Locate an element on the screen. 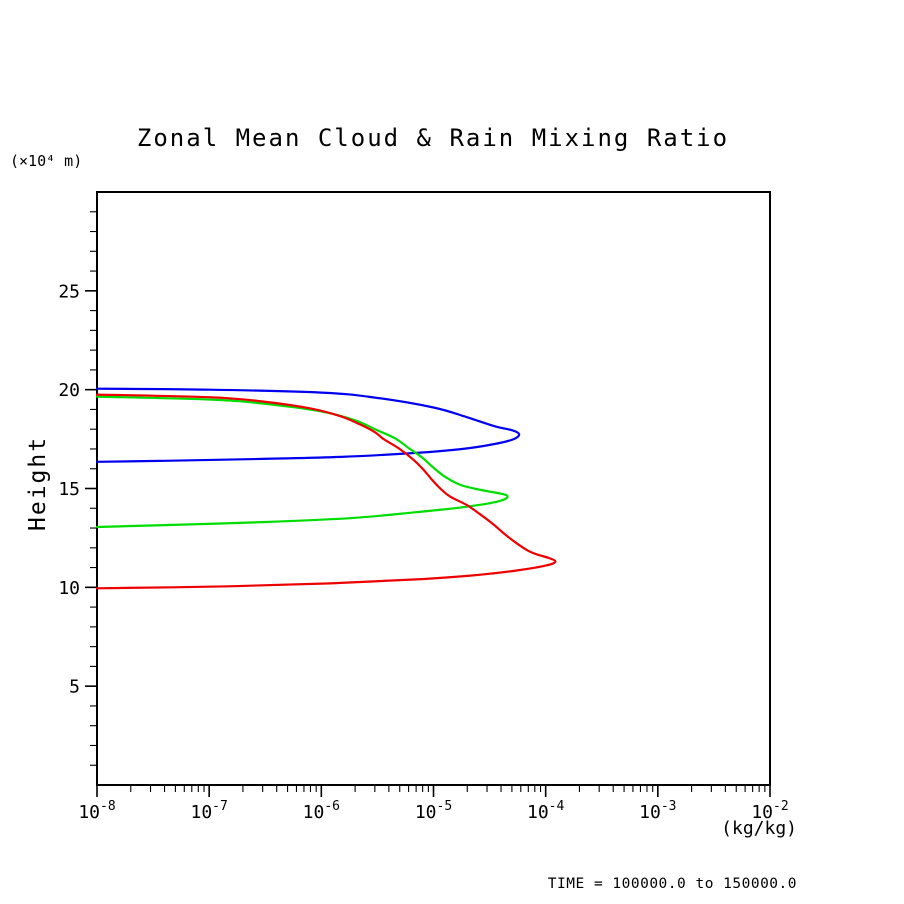 The width and height of the screenshot is (904, 904). svg-text: 10⁻⁵ is located at coordinates (433, 811).